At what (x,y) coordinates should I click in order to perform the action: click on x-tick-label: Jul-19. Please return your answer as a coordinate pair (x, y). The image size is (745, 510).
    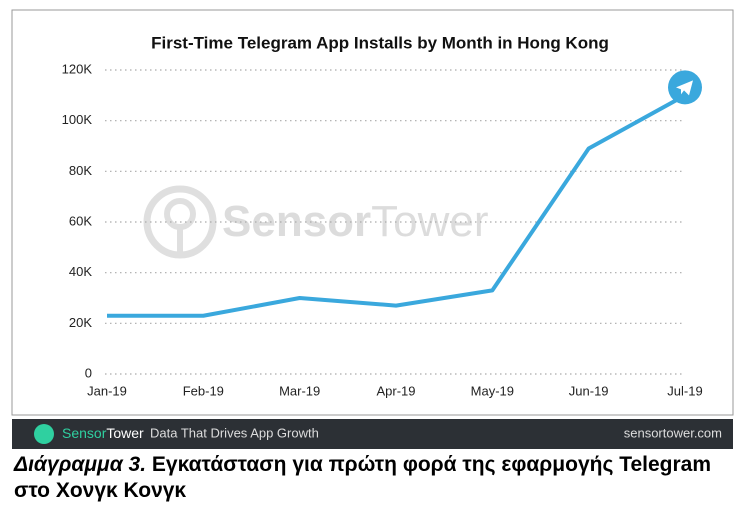
    Looking at the image, I should click on (684, 390).